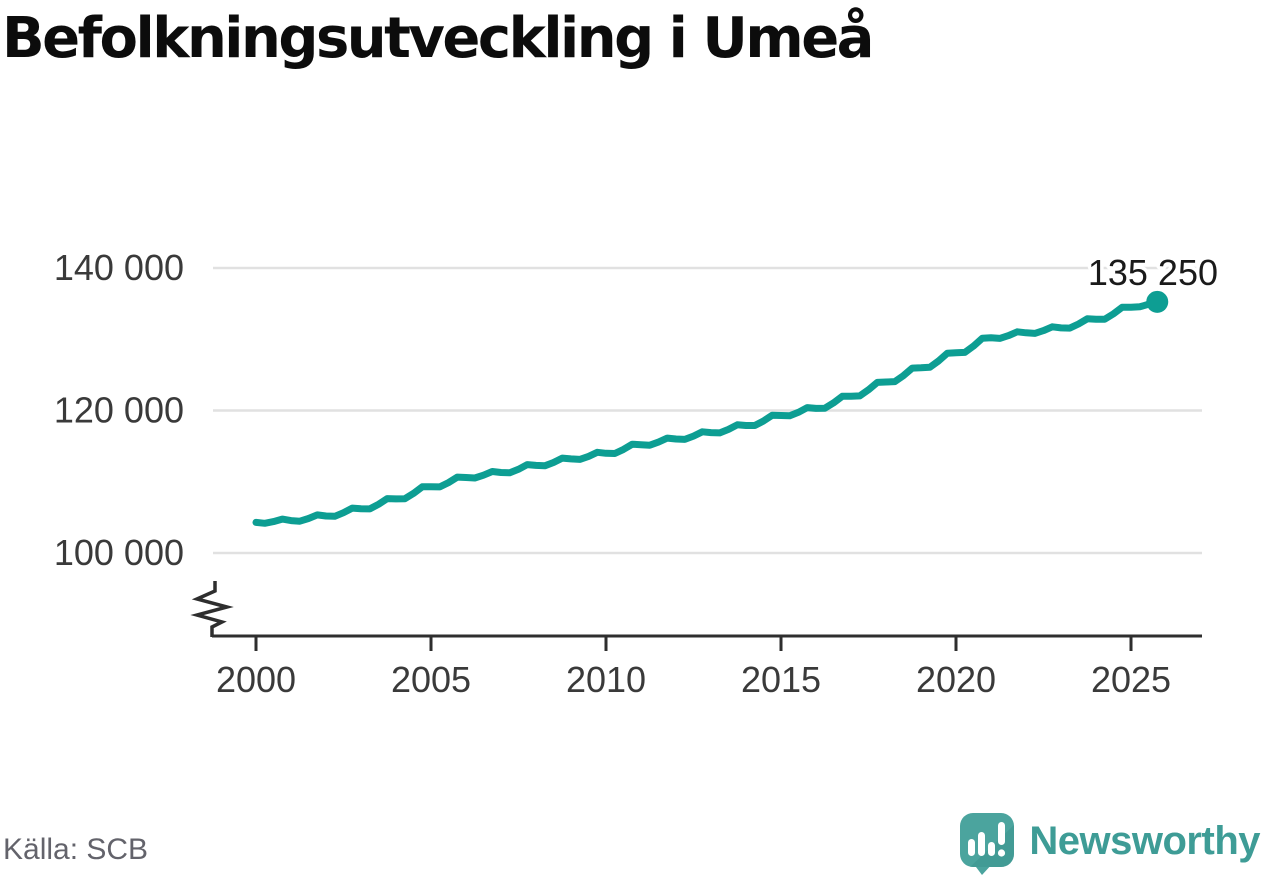 The height and width of the screenshot is (879, 1262). I want to click on x-tick-label: 2000, so click(256, 679).